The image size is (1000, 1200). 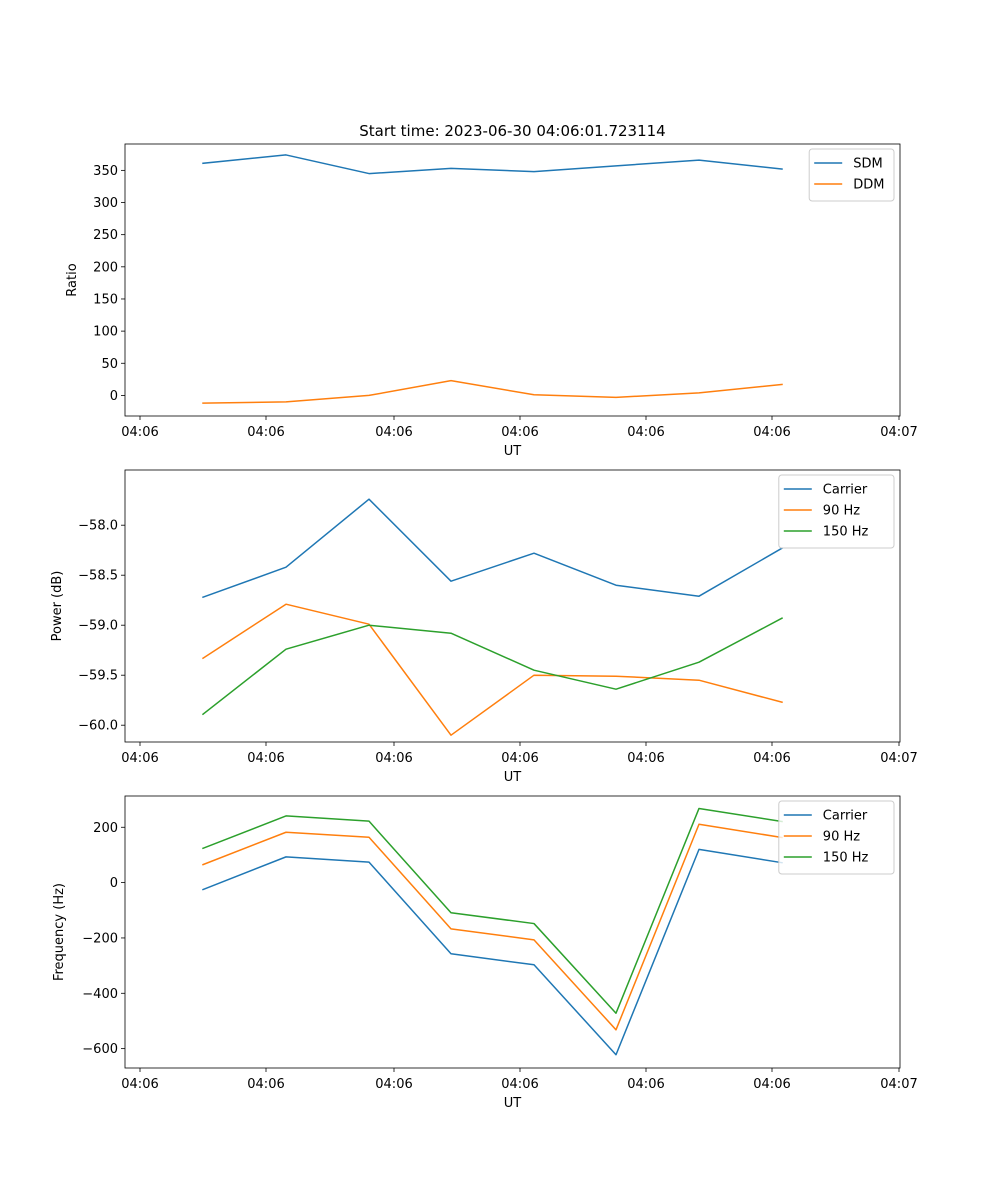 What do you see at coordinates (492, 164) in the screenshot?
I see `series-line-sdm` at bounding box center [492, 164].